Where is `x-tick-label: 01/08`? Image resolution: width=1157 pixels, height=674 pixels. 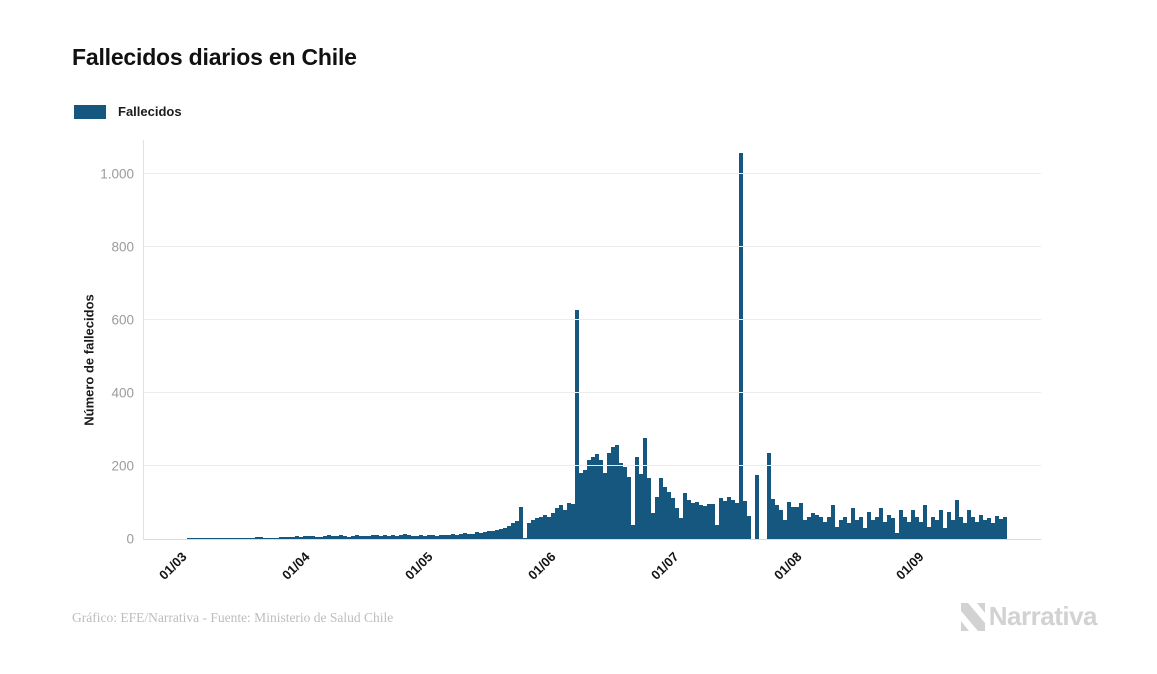
x-tick-label: 01/08 is located at coordinates (787, 566).